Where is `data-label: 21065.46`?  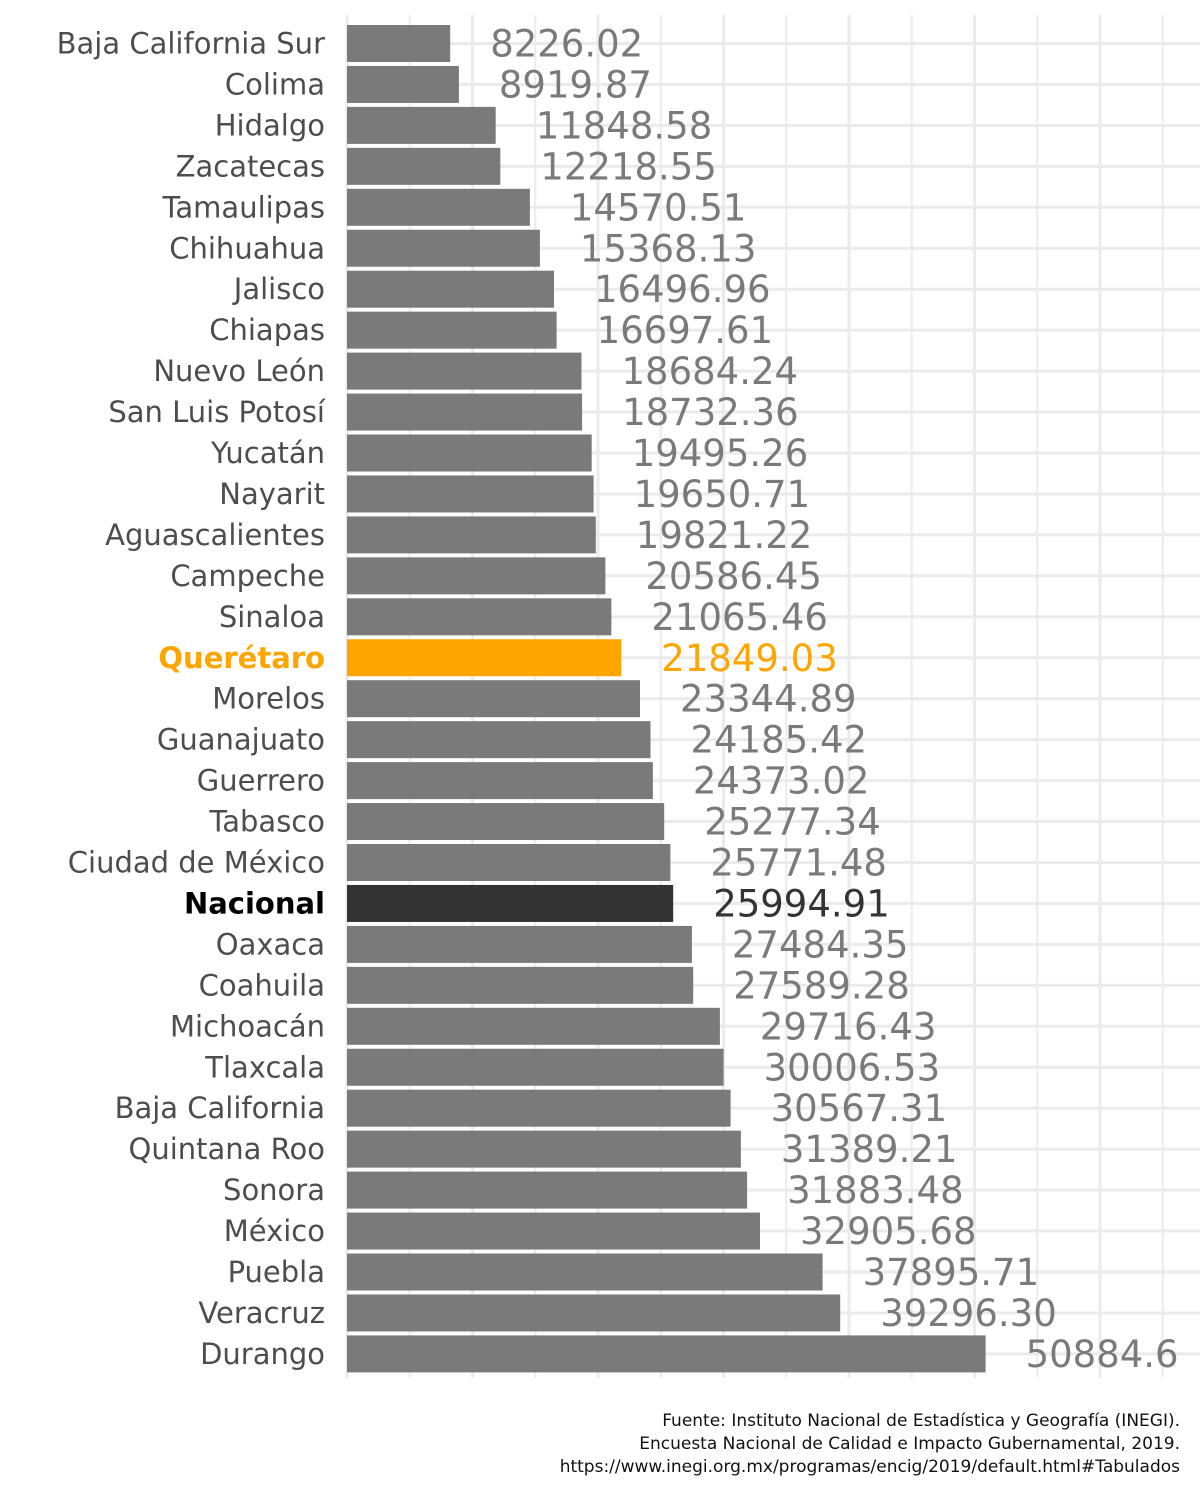
data-label: 21065.46 is located at coordinates (739, 617).